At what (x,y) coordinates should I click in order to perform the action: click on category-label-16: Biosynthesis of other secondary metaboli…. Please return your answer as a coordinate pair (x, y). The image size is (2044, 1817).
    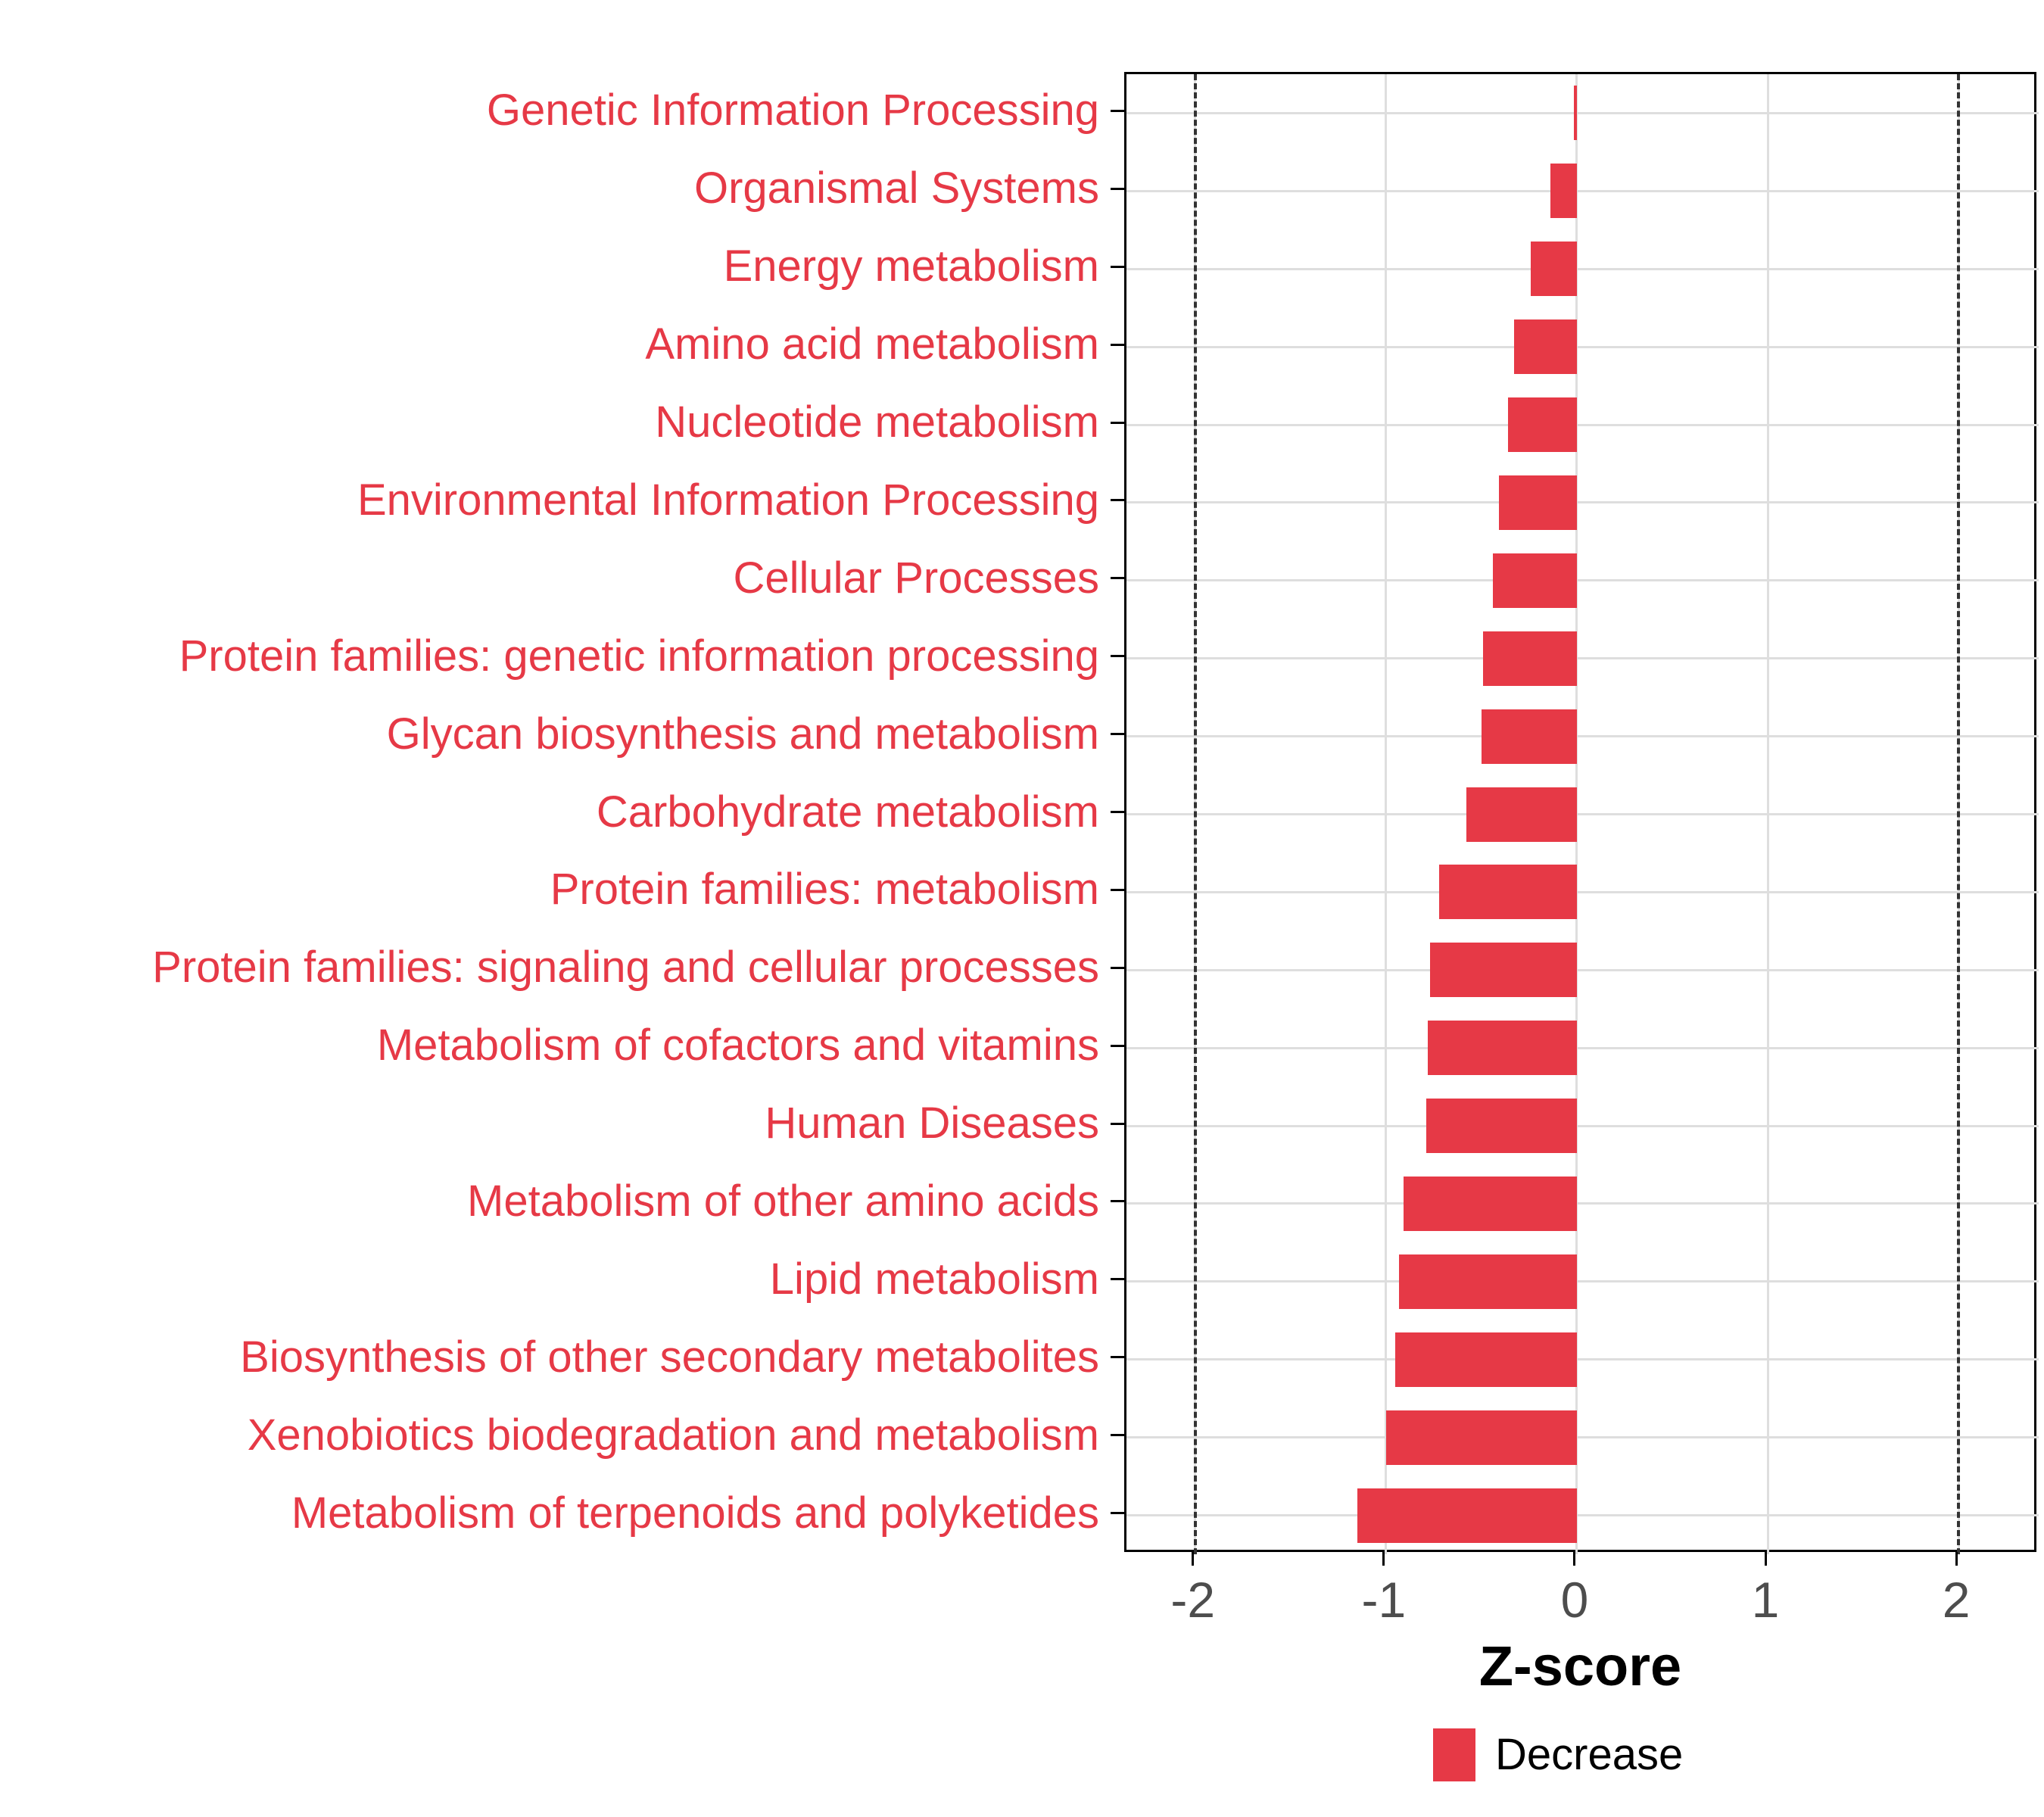
    Looking at the image, I should click on (669, 1357).